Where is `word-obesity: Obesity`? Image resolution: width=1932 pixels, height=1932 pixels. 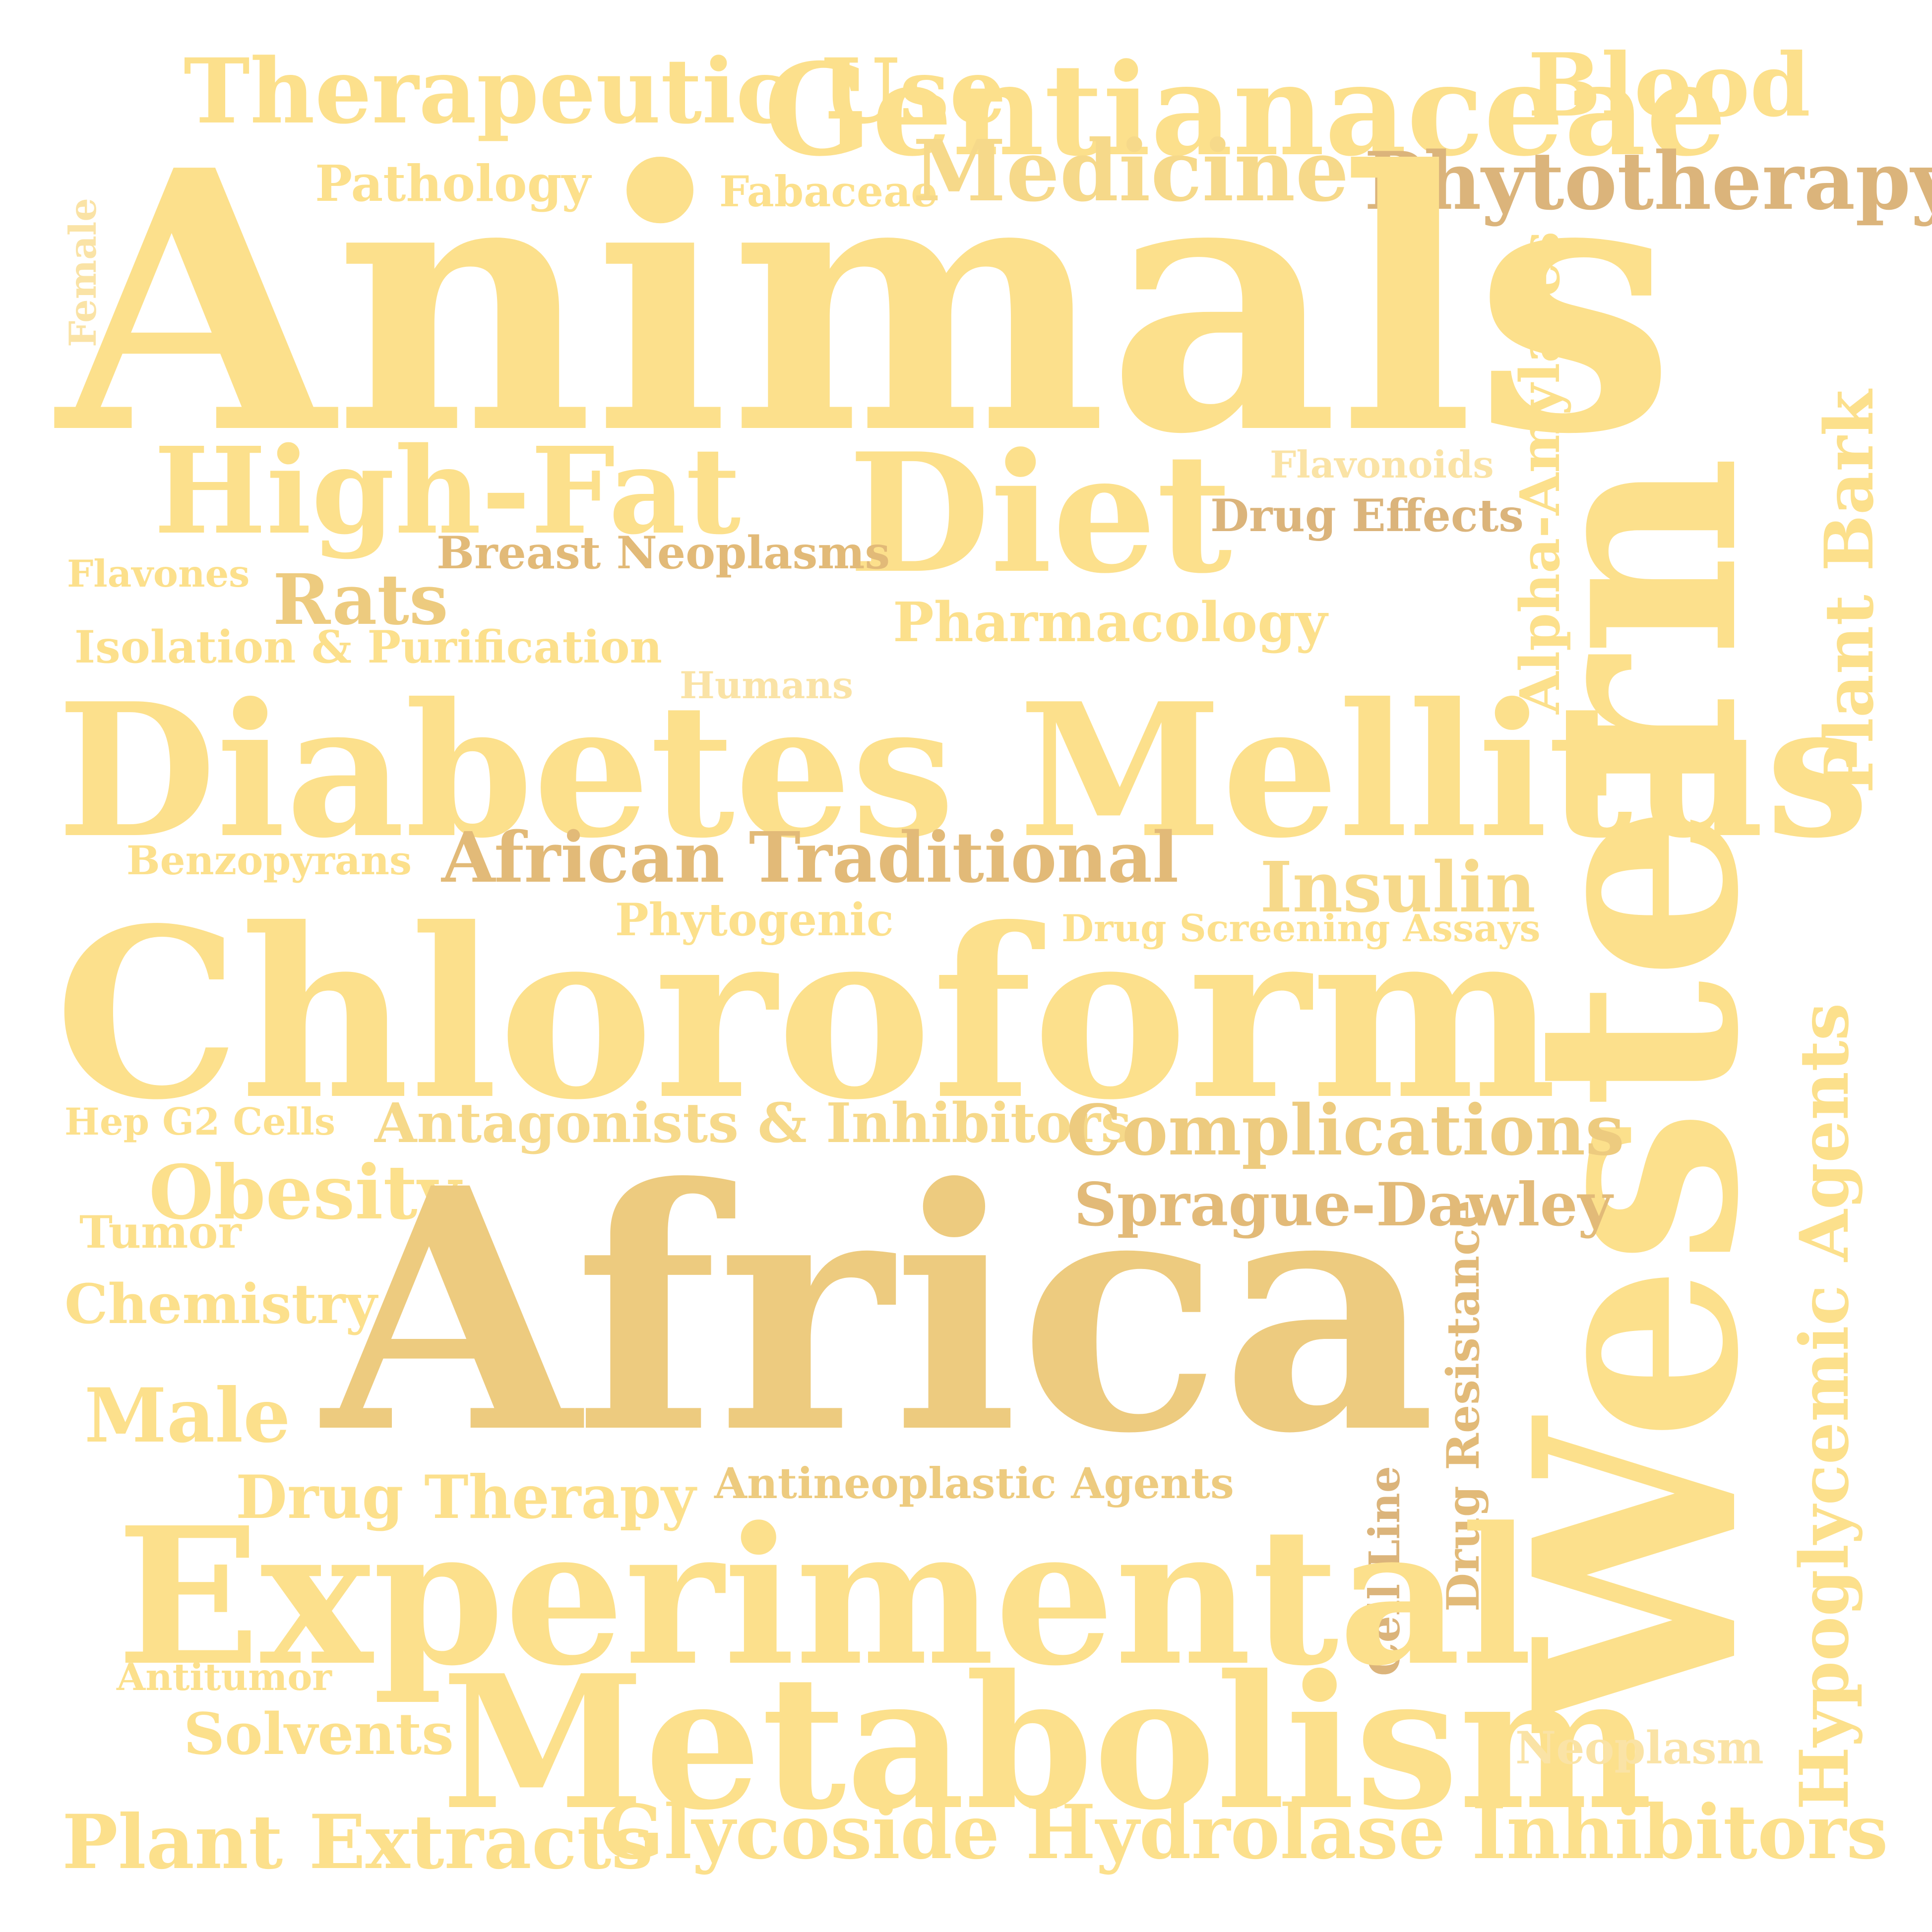 word-obesity: Obesity is located at coordinates (305, 1192).